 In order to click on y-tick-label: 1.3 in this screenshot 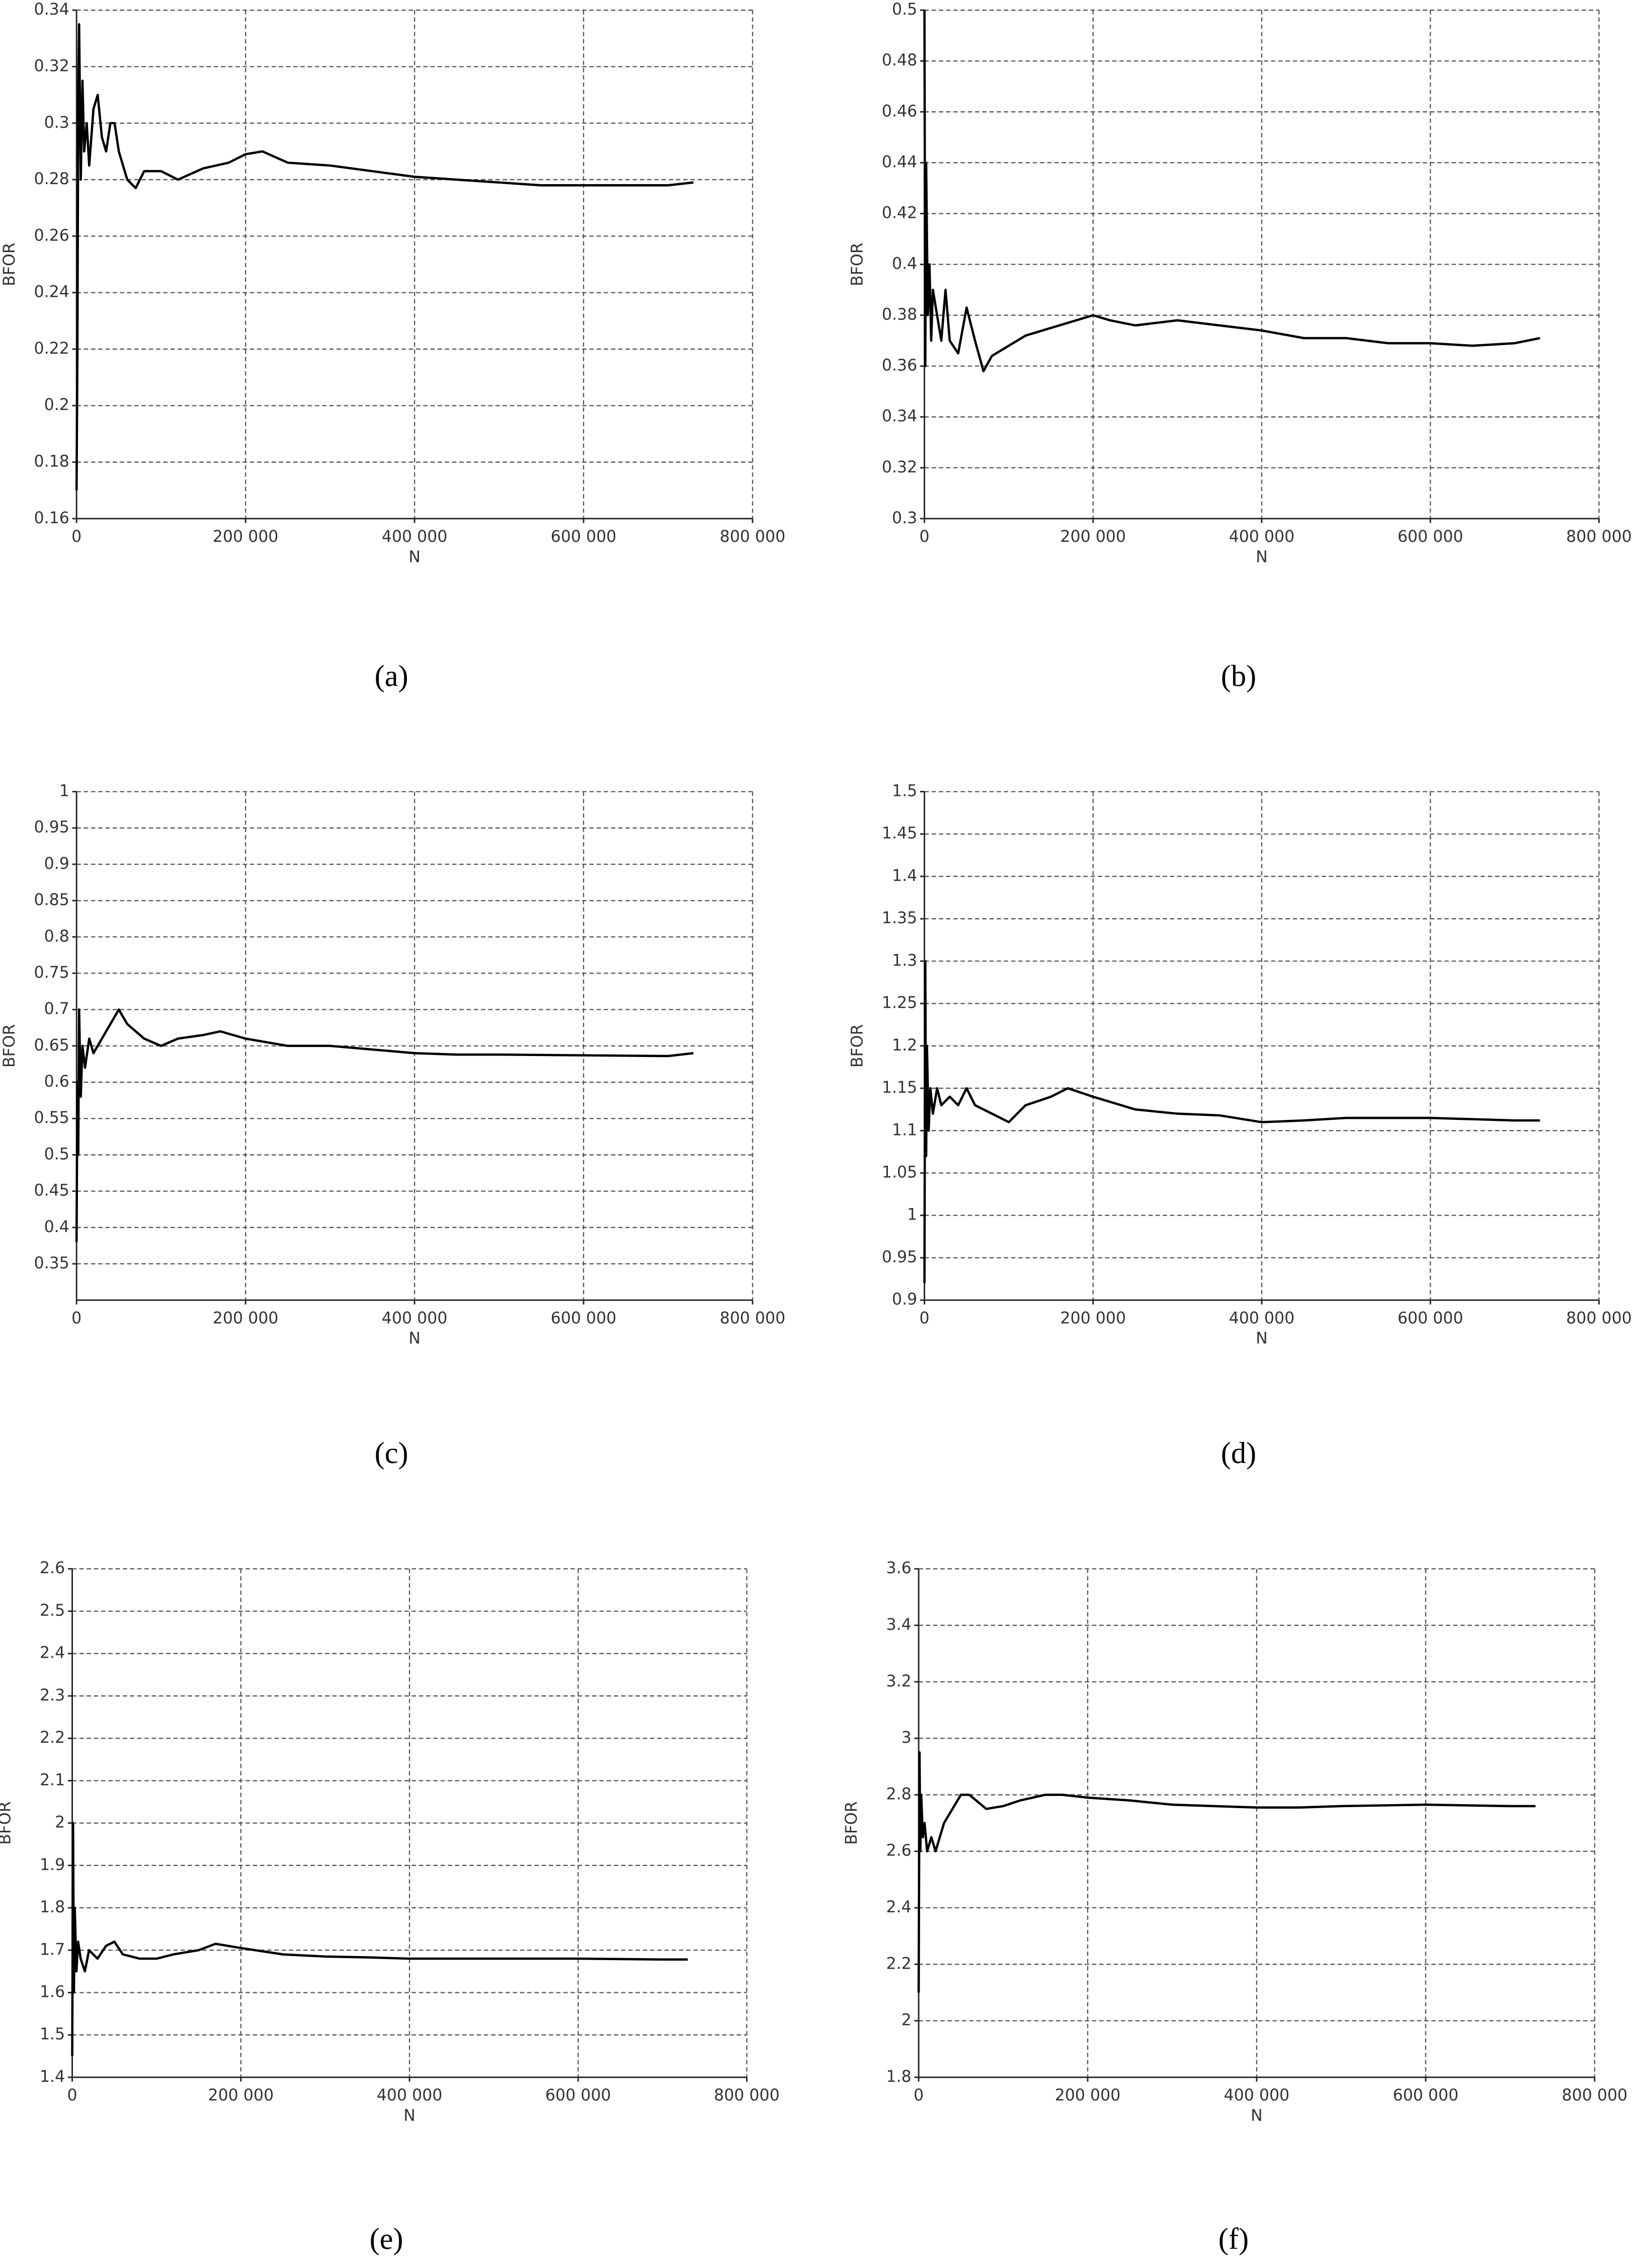, I will do `click(904, 960)`.